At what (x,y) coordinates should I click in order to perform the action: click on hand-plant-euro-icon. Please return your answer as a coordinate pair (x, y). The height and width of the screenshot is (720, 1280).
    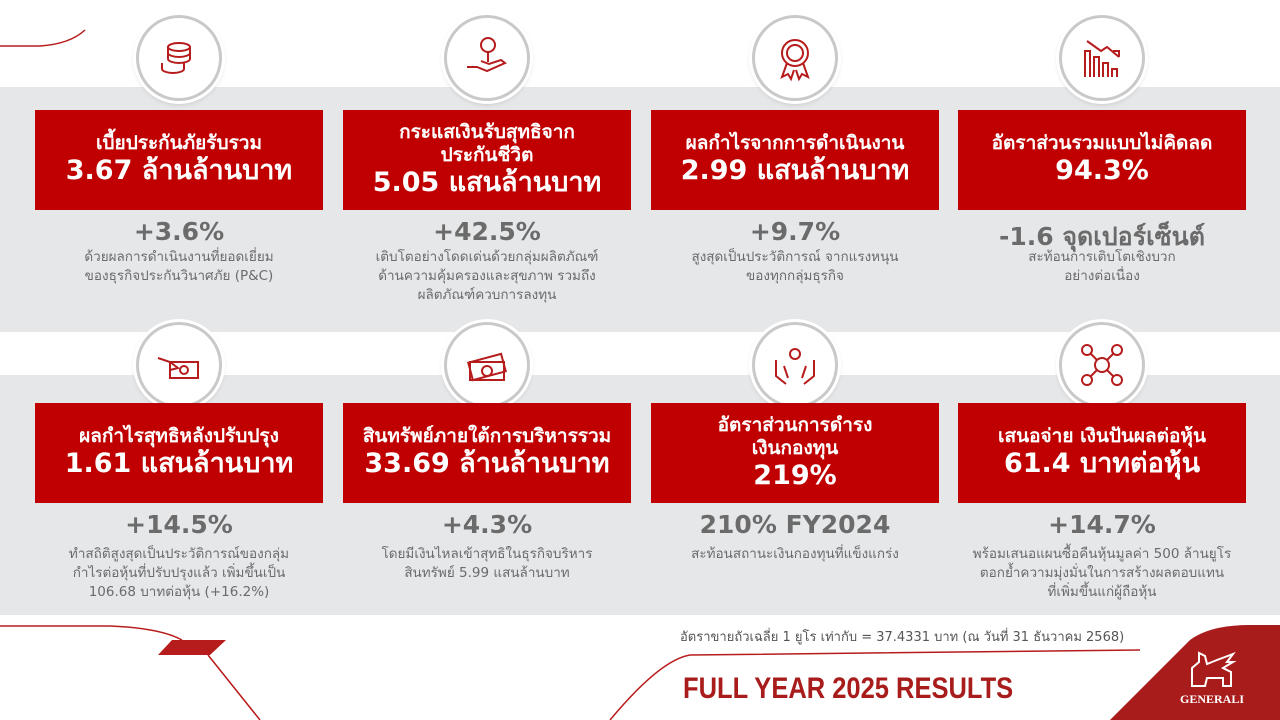
    Looking at the image, I should click on (487, 58).